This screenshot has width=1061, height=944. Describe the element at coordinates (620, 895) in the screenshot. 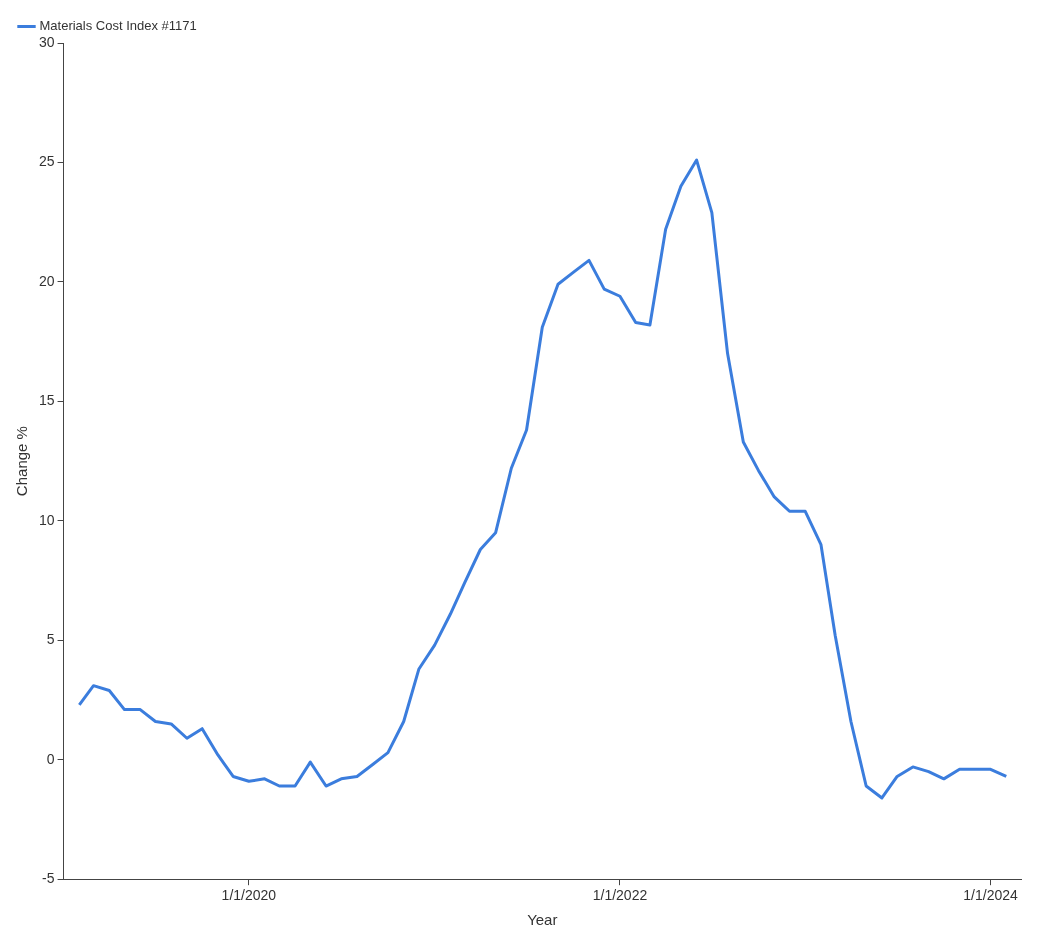

I see `x-tick-label: 1/1/2022` at that location.